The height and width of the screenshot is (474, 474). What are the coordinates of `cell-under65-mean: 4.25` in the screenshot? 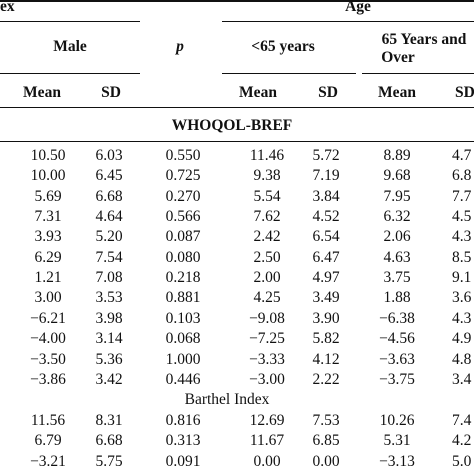 It's located at (267, 298).